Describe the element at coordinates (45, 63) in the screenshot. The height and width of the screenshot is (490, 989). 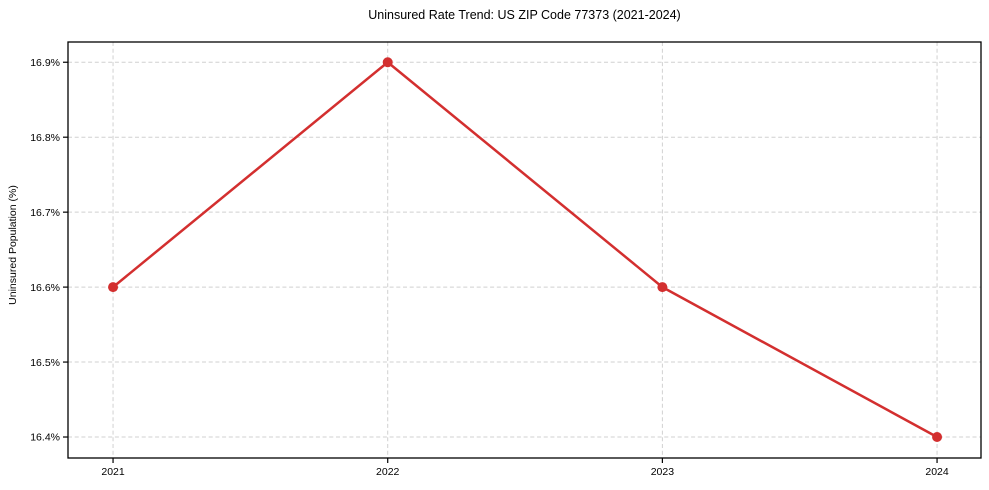
I see `y-tick-label: 16.9%` at that location.